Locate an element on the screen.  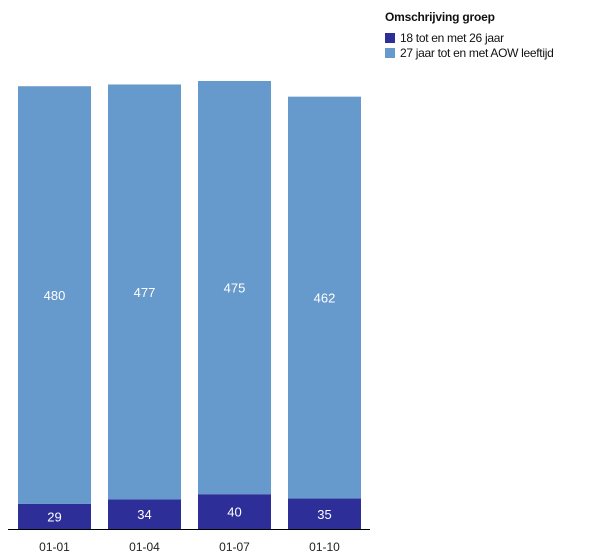
legend-title: Omschrijving groep is located at coordinates (440, 17).